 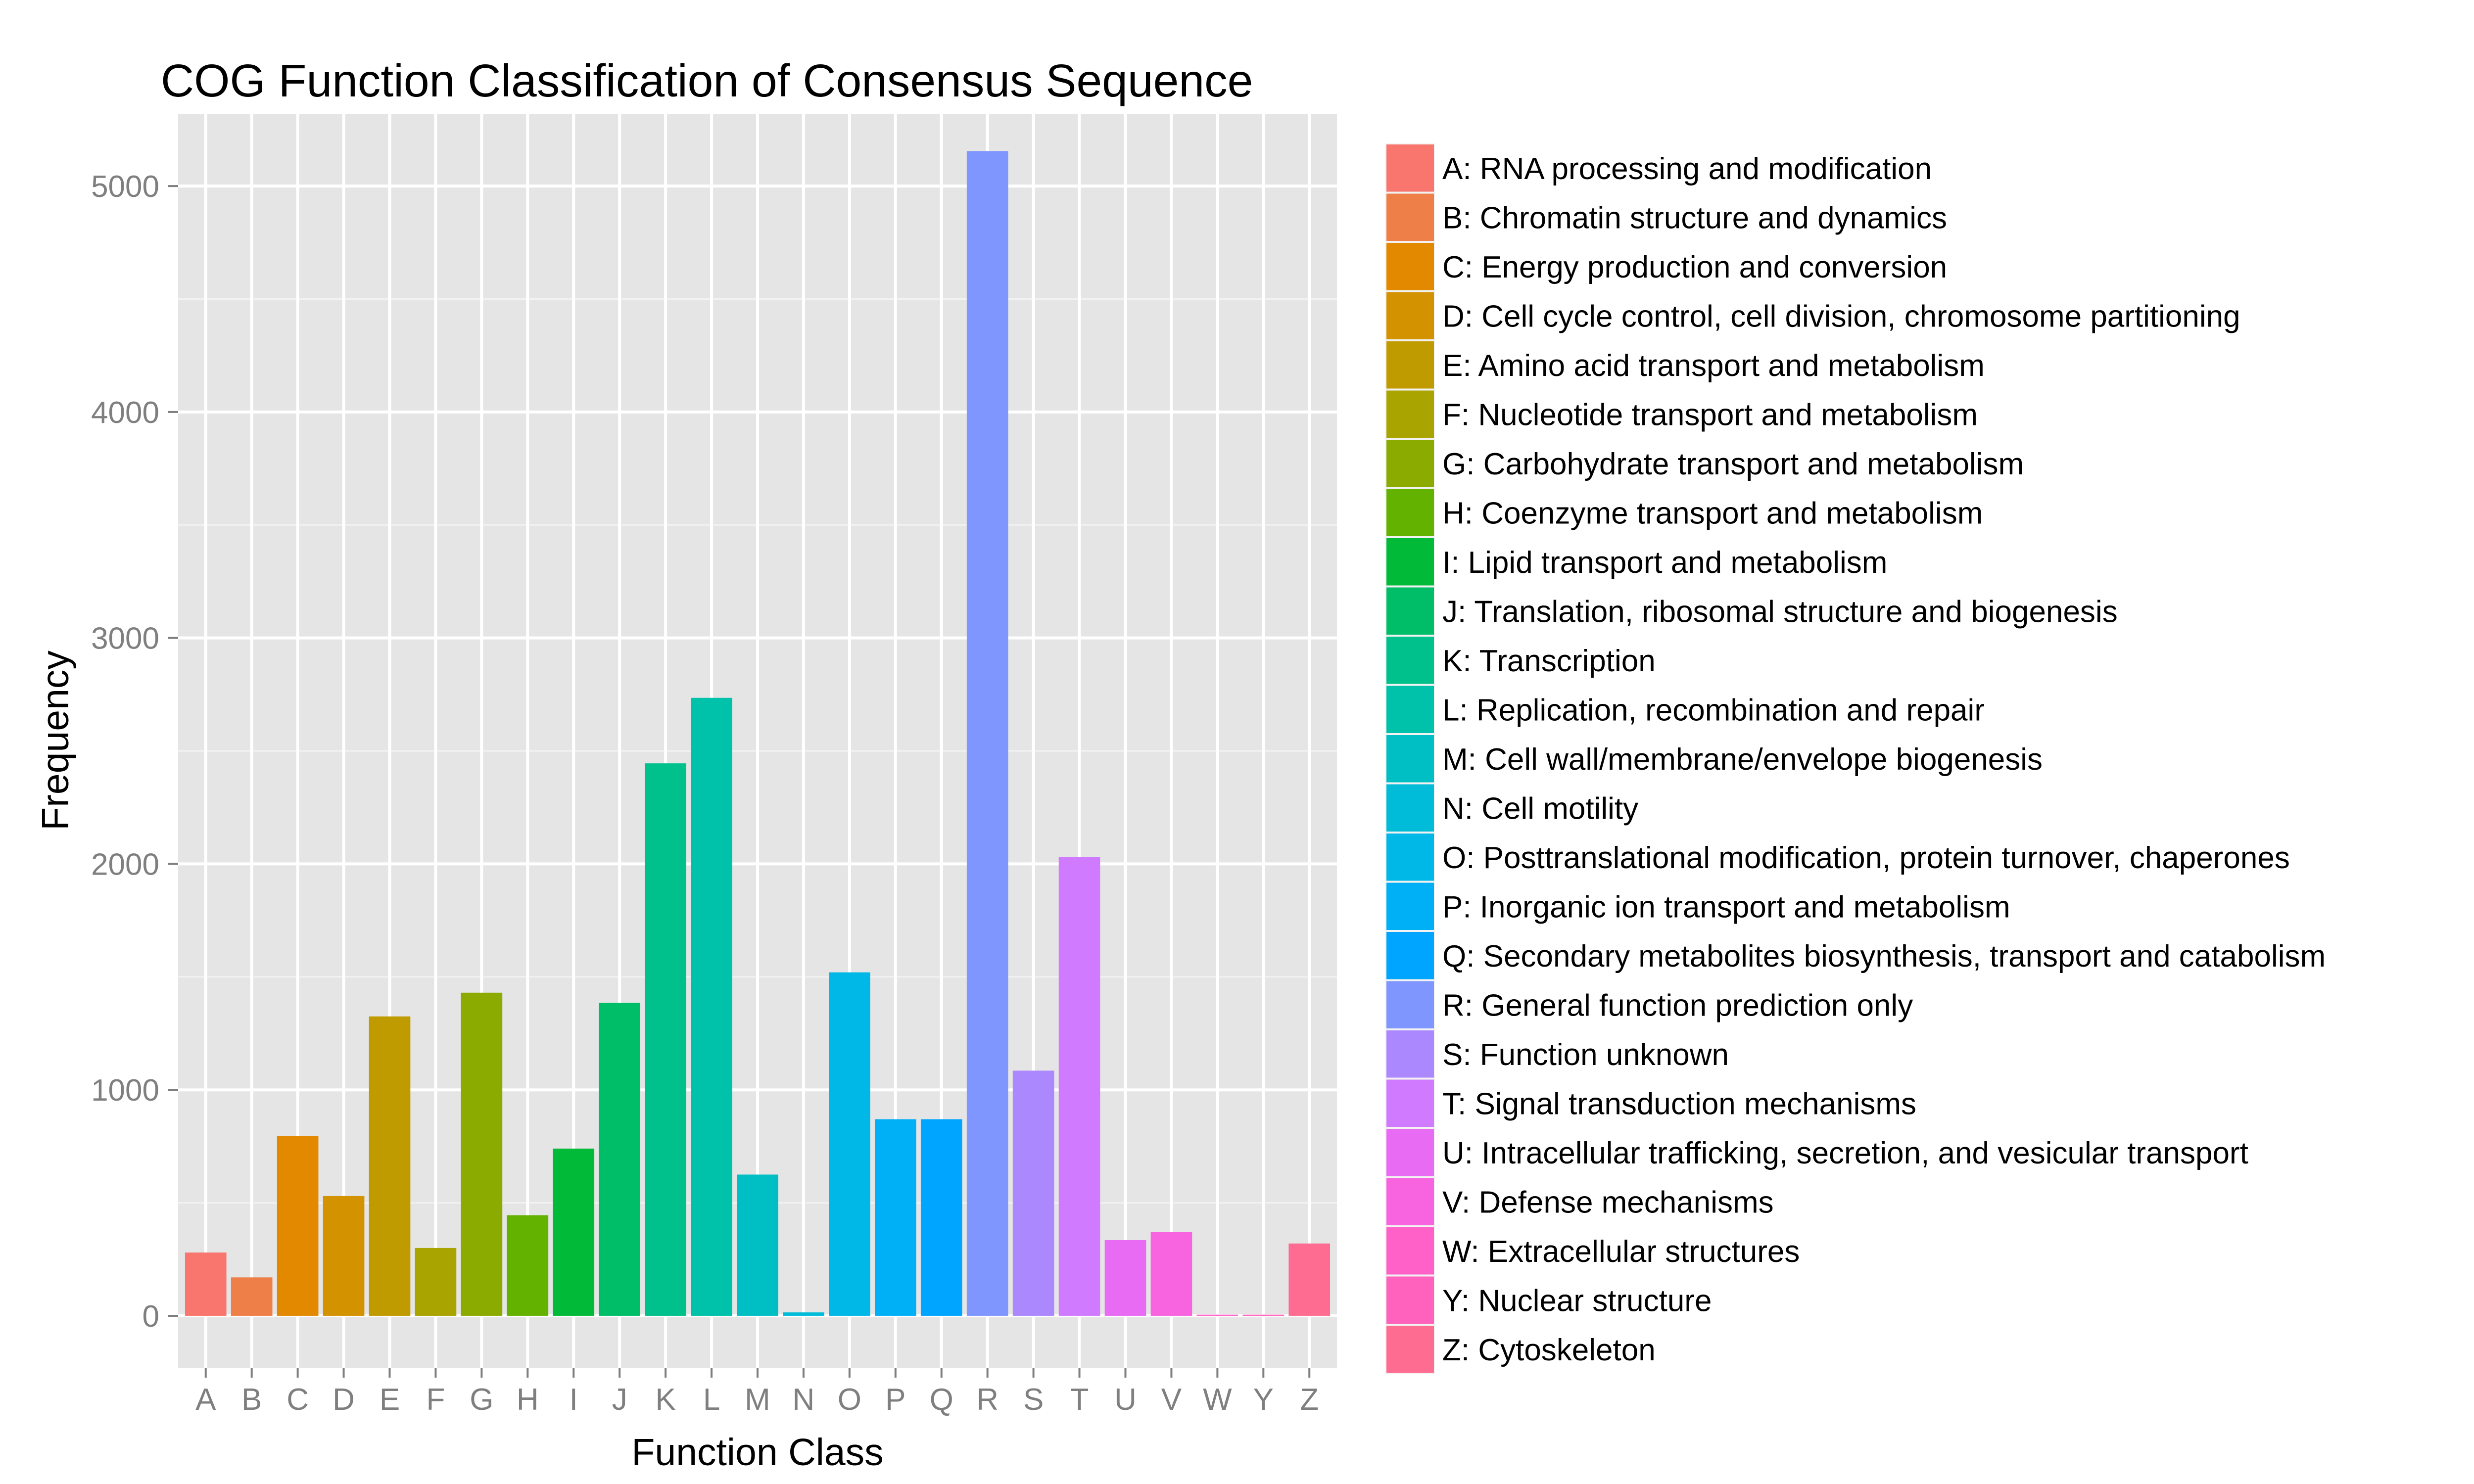 What do you see at coordinates (1410, 857) in the screenshot?
I see `legend-key-O` at bounding box center [1410, 857].